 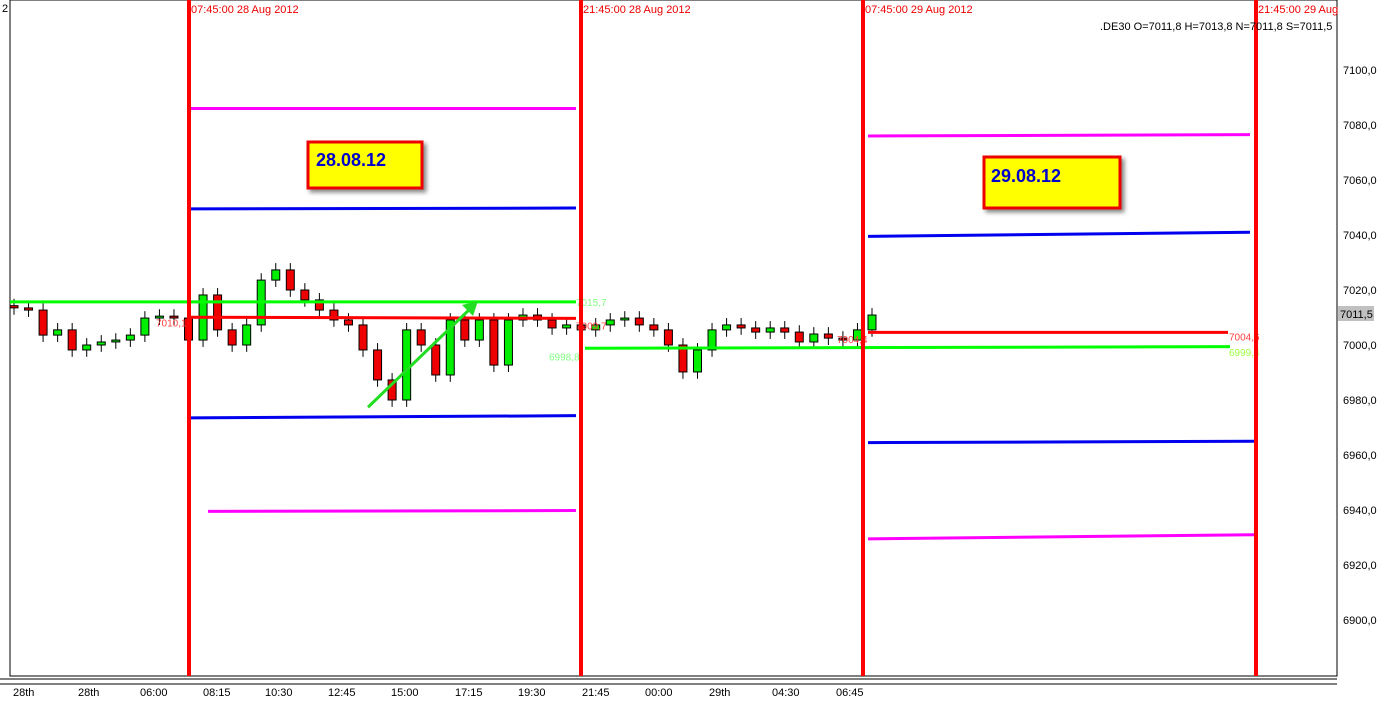 What do you see at coordinates (637, 10) in the screenshot?
I see `session-label: 21:45:00 28 Aug 2012` at bounding box center [637, 10].